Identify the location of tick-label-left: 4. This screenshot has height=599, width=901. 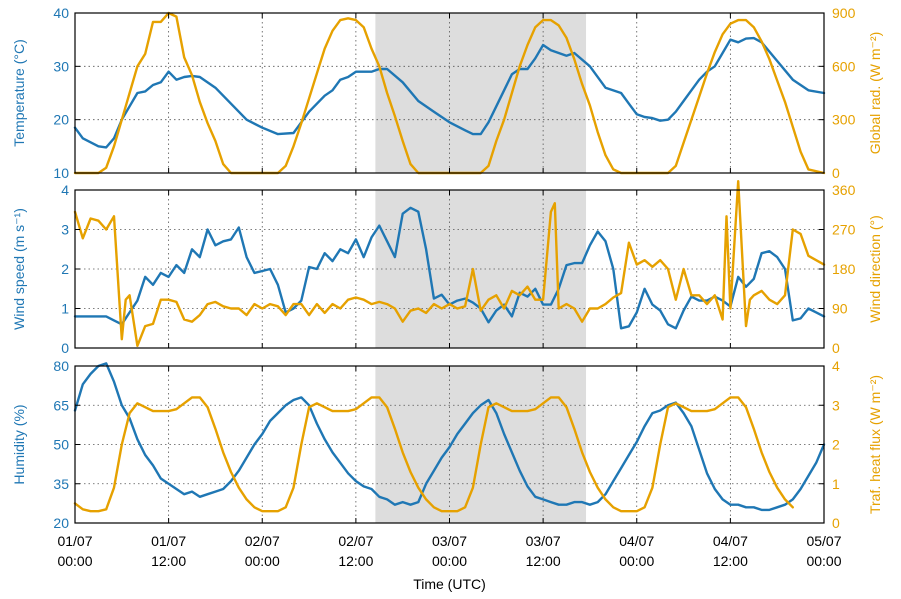
(65, 190).